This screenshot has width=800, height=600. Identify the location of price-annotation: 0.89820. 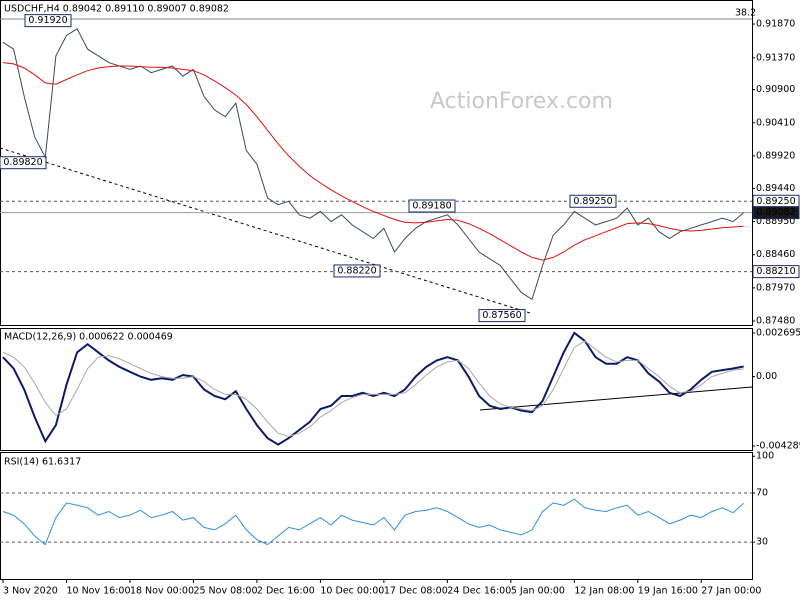
(22, 162).